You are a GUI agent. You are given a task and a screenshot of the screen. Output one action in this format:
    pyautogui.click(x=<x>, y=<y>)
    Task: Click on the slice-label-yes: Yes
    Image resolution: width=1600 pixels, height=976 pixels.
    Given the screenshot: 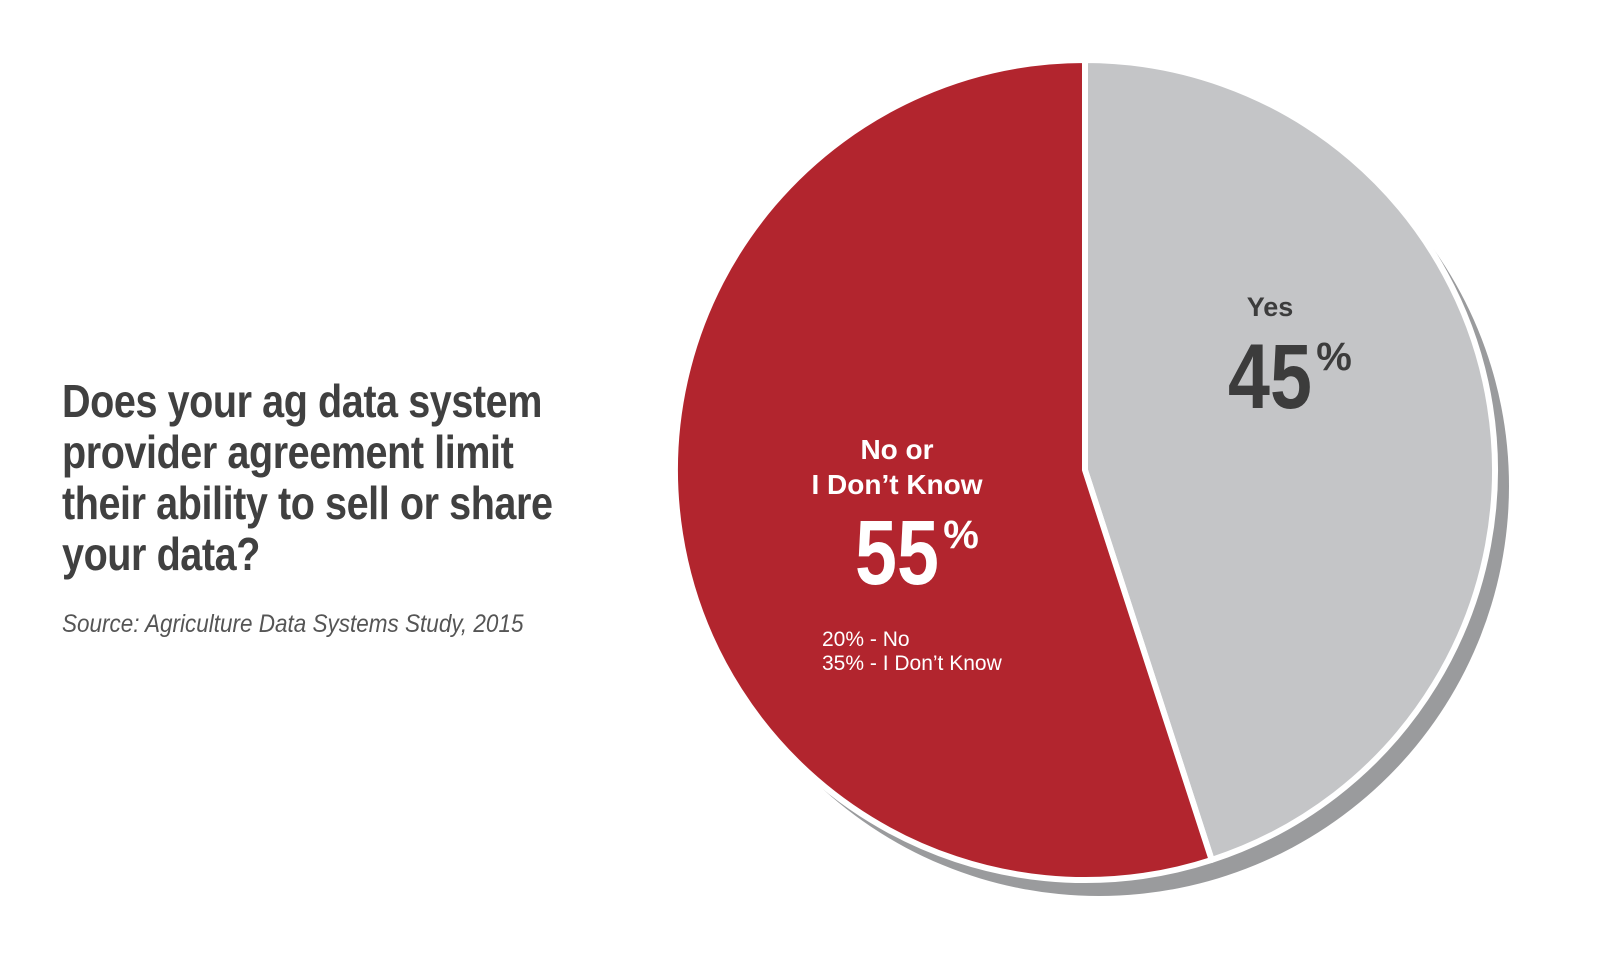 What is the action you would take?
    pyautogui.click(x=1270, y=307)
    